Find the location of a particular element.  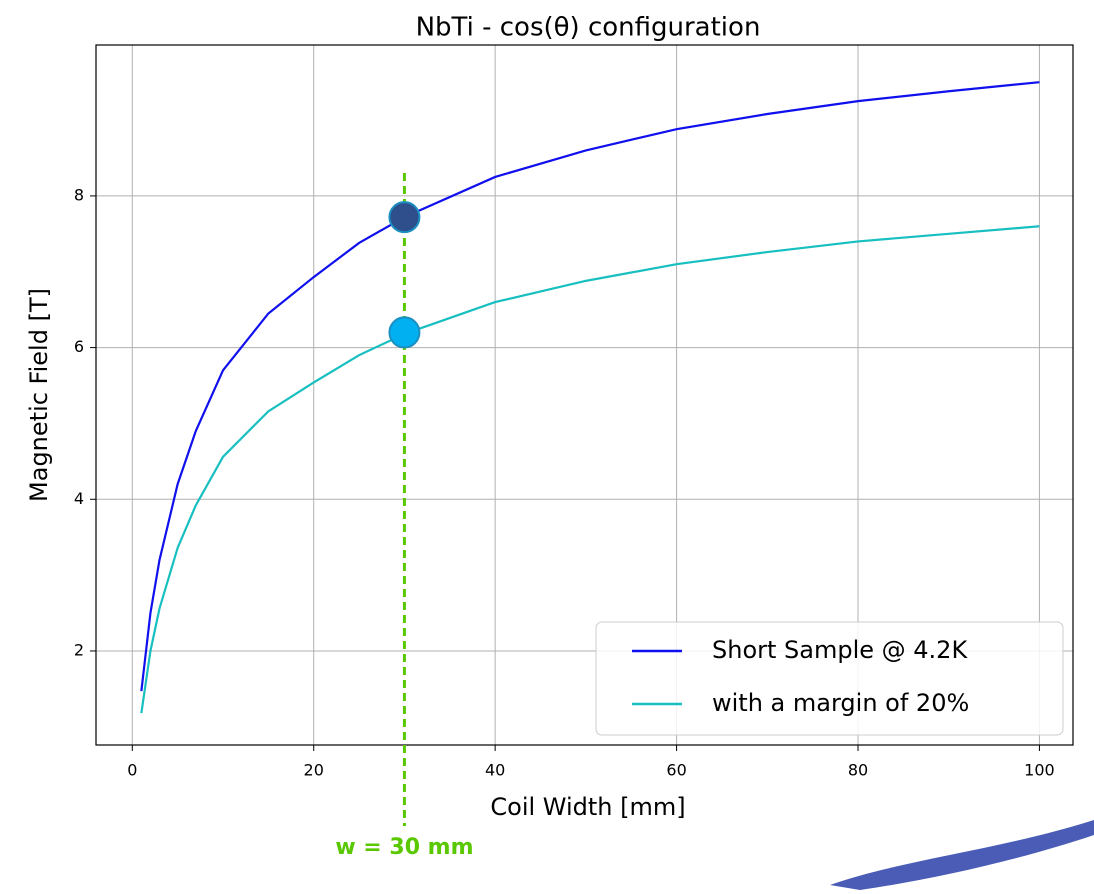

chart-title: NbTi - cos(θ) configuration is located at coordinates (588, 28).